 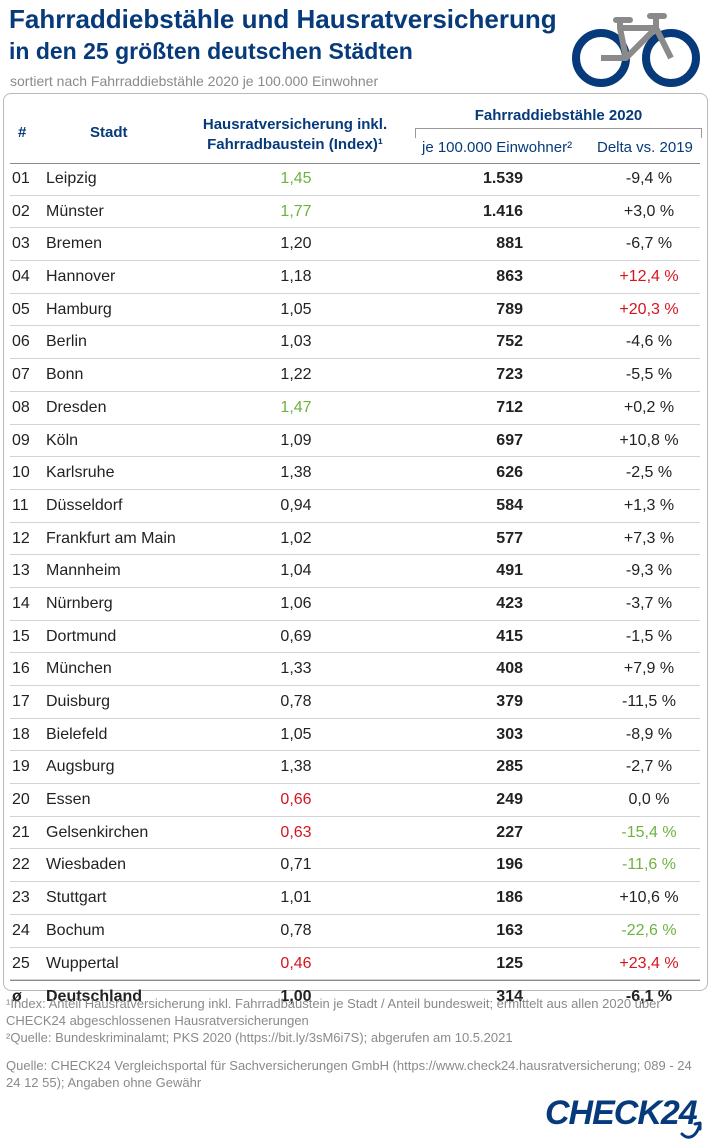 I want to click on row-thefts: 423, so click(x=509, y=603).